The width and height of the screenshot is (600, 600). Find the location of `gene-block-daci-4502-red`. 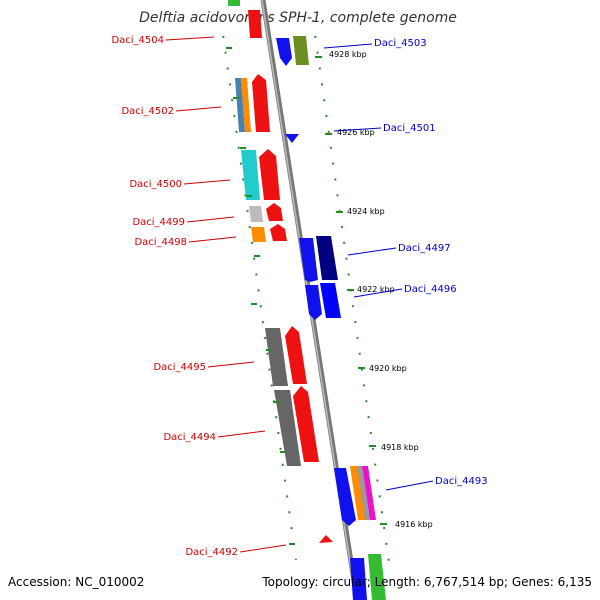

gene-block-daci-4502-red is located at coordinates (261, 103).